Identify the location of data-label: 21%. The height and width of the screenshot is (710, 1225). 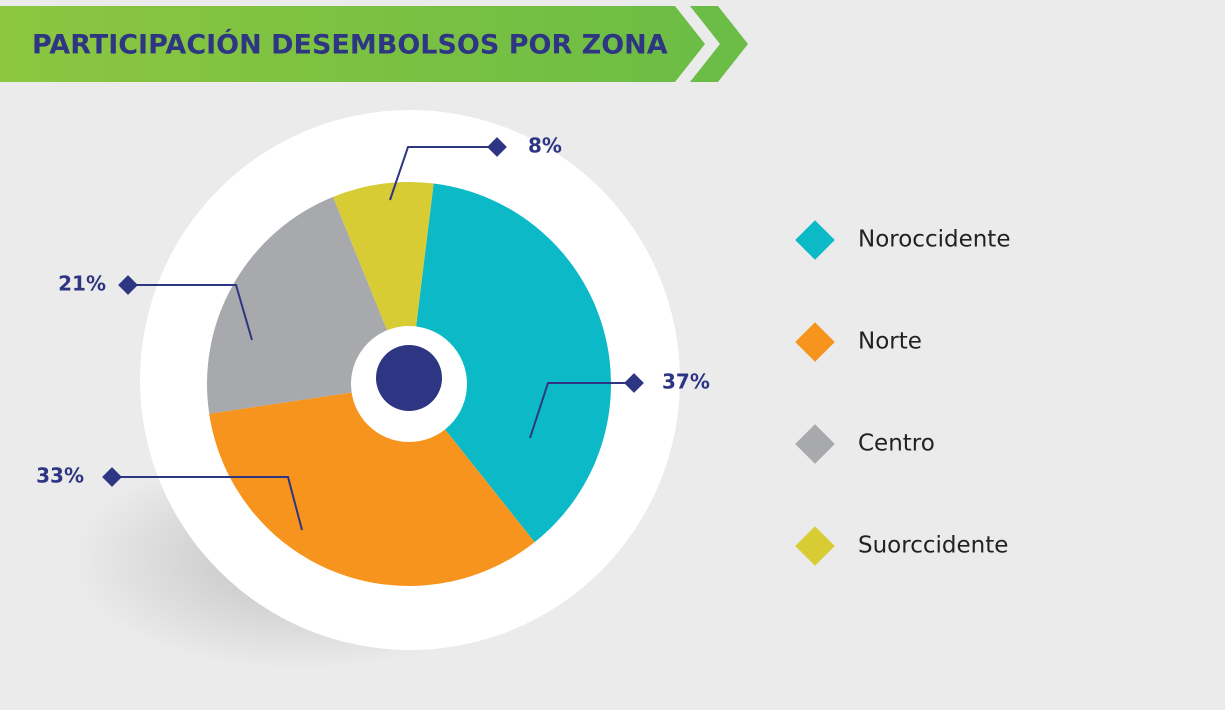
(82, 284).